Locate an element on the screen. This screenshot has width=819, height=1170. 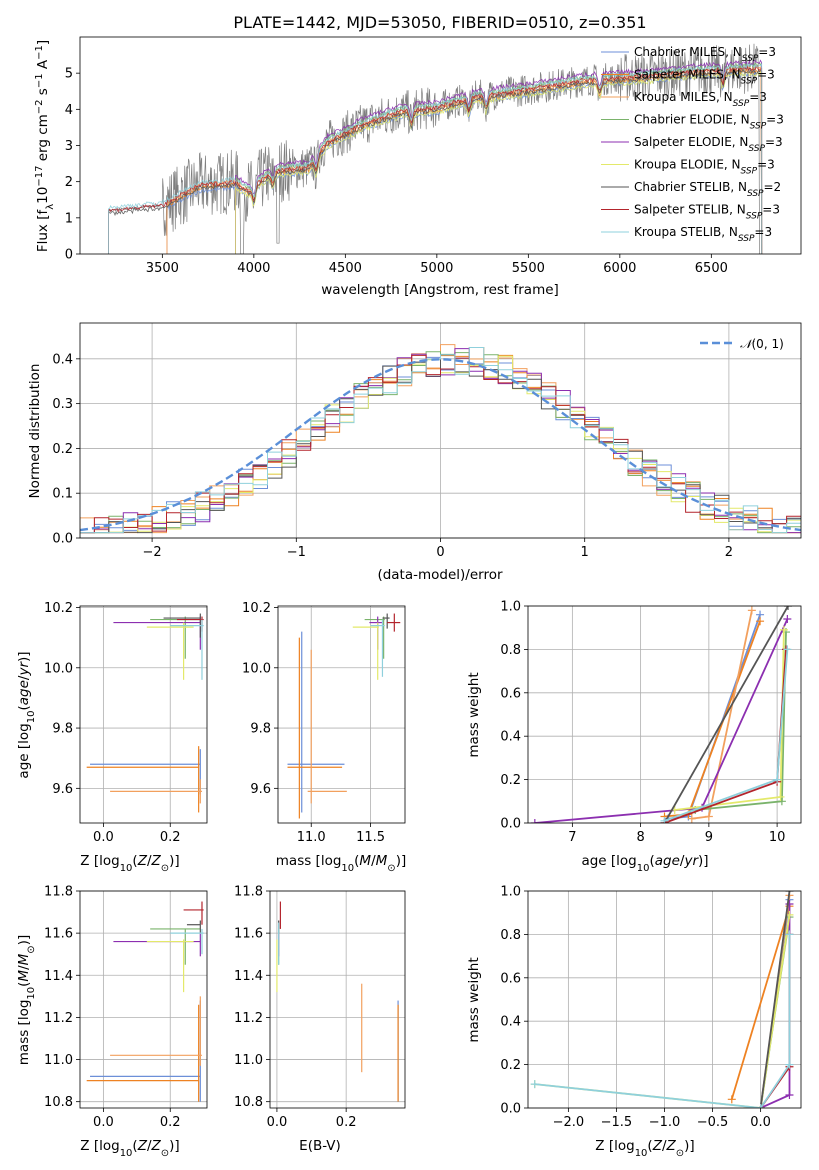
massweight-vs-age-xlabel: age [log10(age/yr)] is located at coordinates (644, 863).